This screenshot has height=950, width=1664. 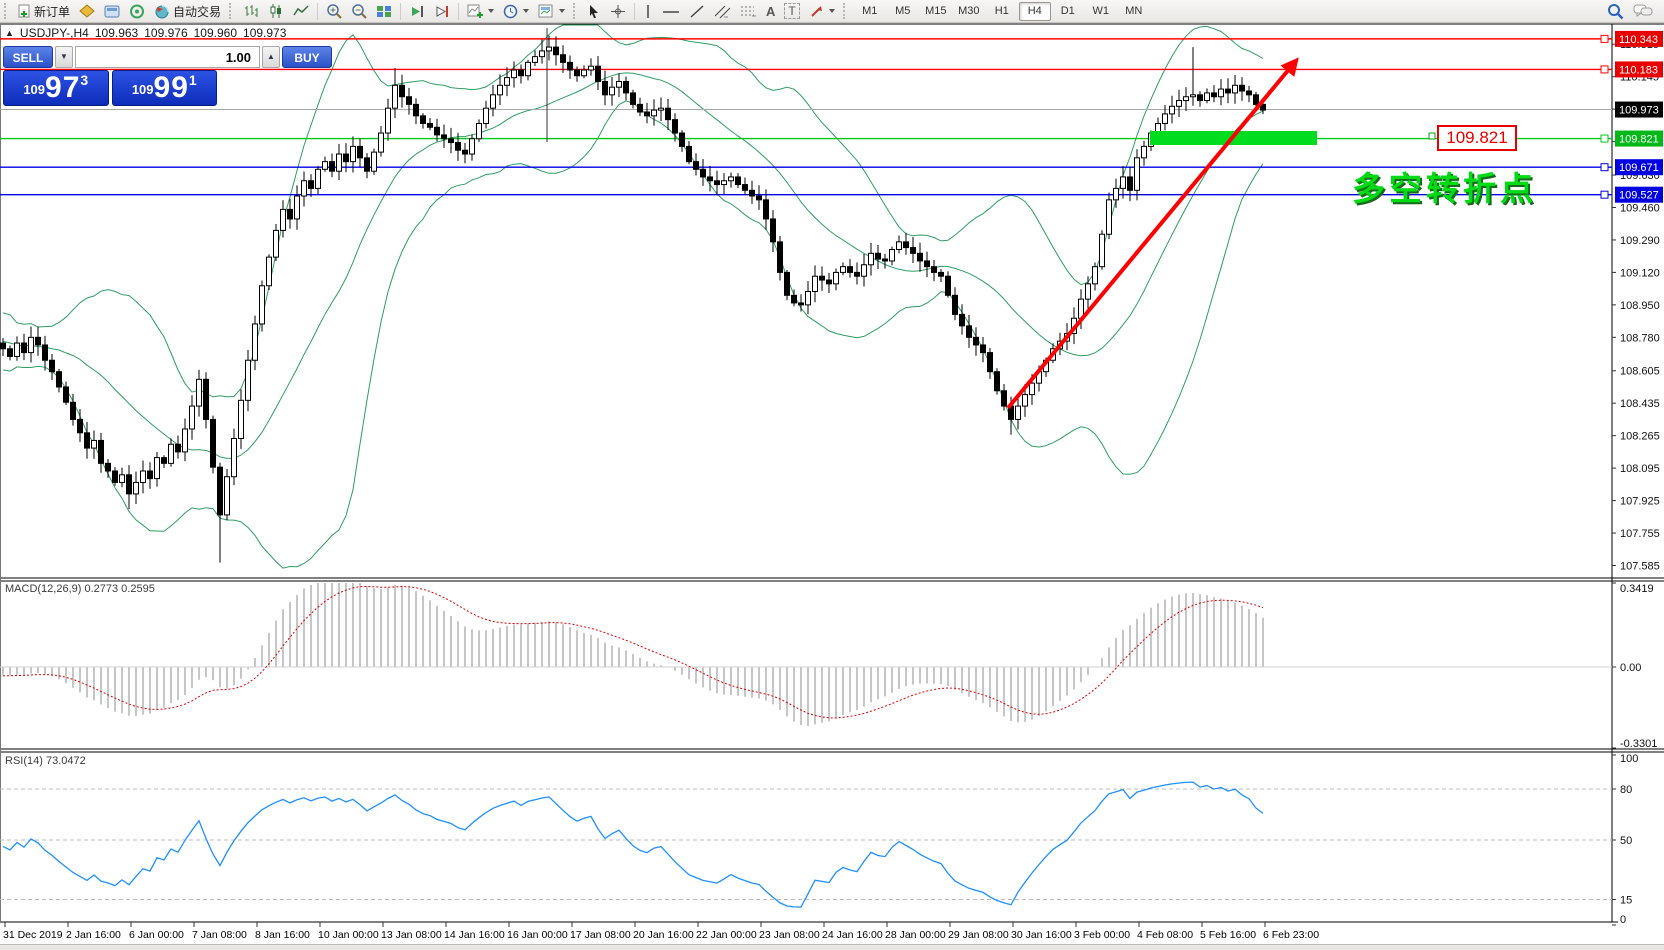 What do you see at coordinates (1640, 437) in the screenshot?
I see `svg-text: 108.265` at bounding box center [1640, 437].